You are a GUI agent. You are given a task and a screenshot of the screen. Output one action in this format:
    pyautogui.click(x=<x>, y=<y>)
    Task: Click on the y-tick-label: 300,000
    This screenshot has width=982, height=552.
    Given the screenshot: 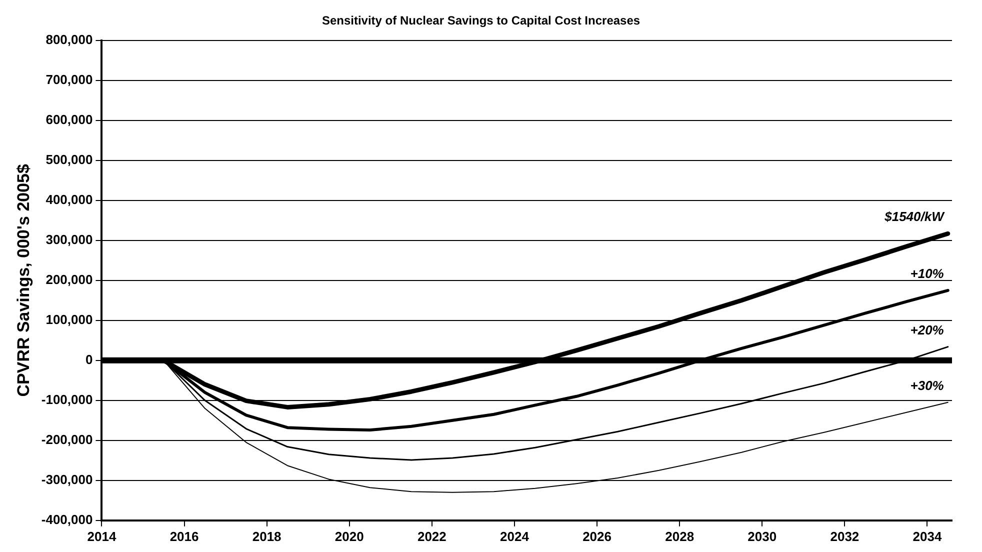 What is the action you would take?
    pyautogui.click(x=69, y=239)
    